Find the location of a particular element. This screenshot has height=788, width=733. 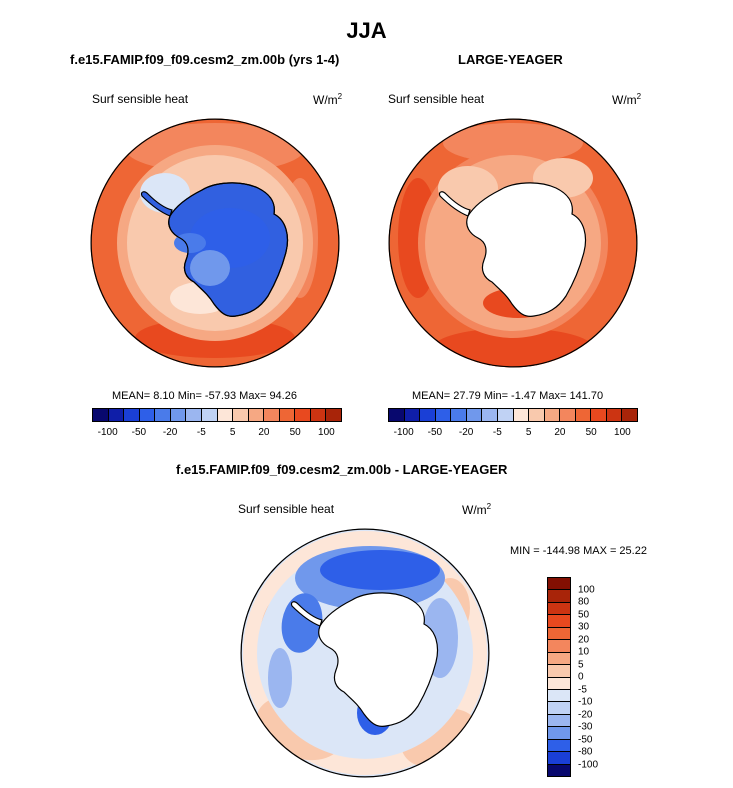

panel-3-units-label: W/m2 is located at coordinates (477, 509).